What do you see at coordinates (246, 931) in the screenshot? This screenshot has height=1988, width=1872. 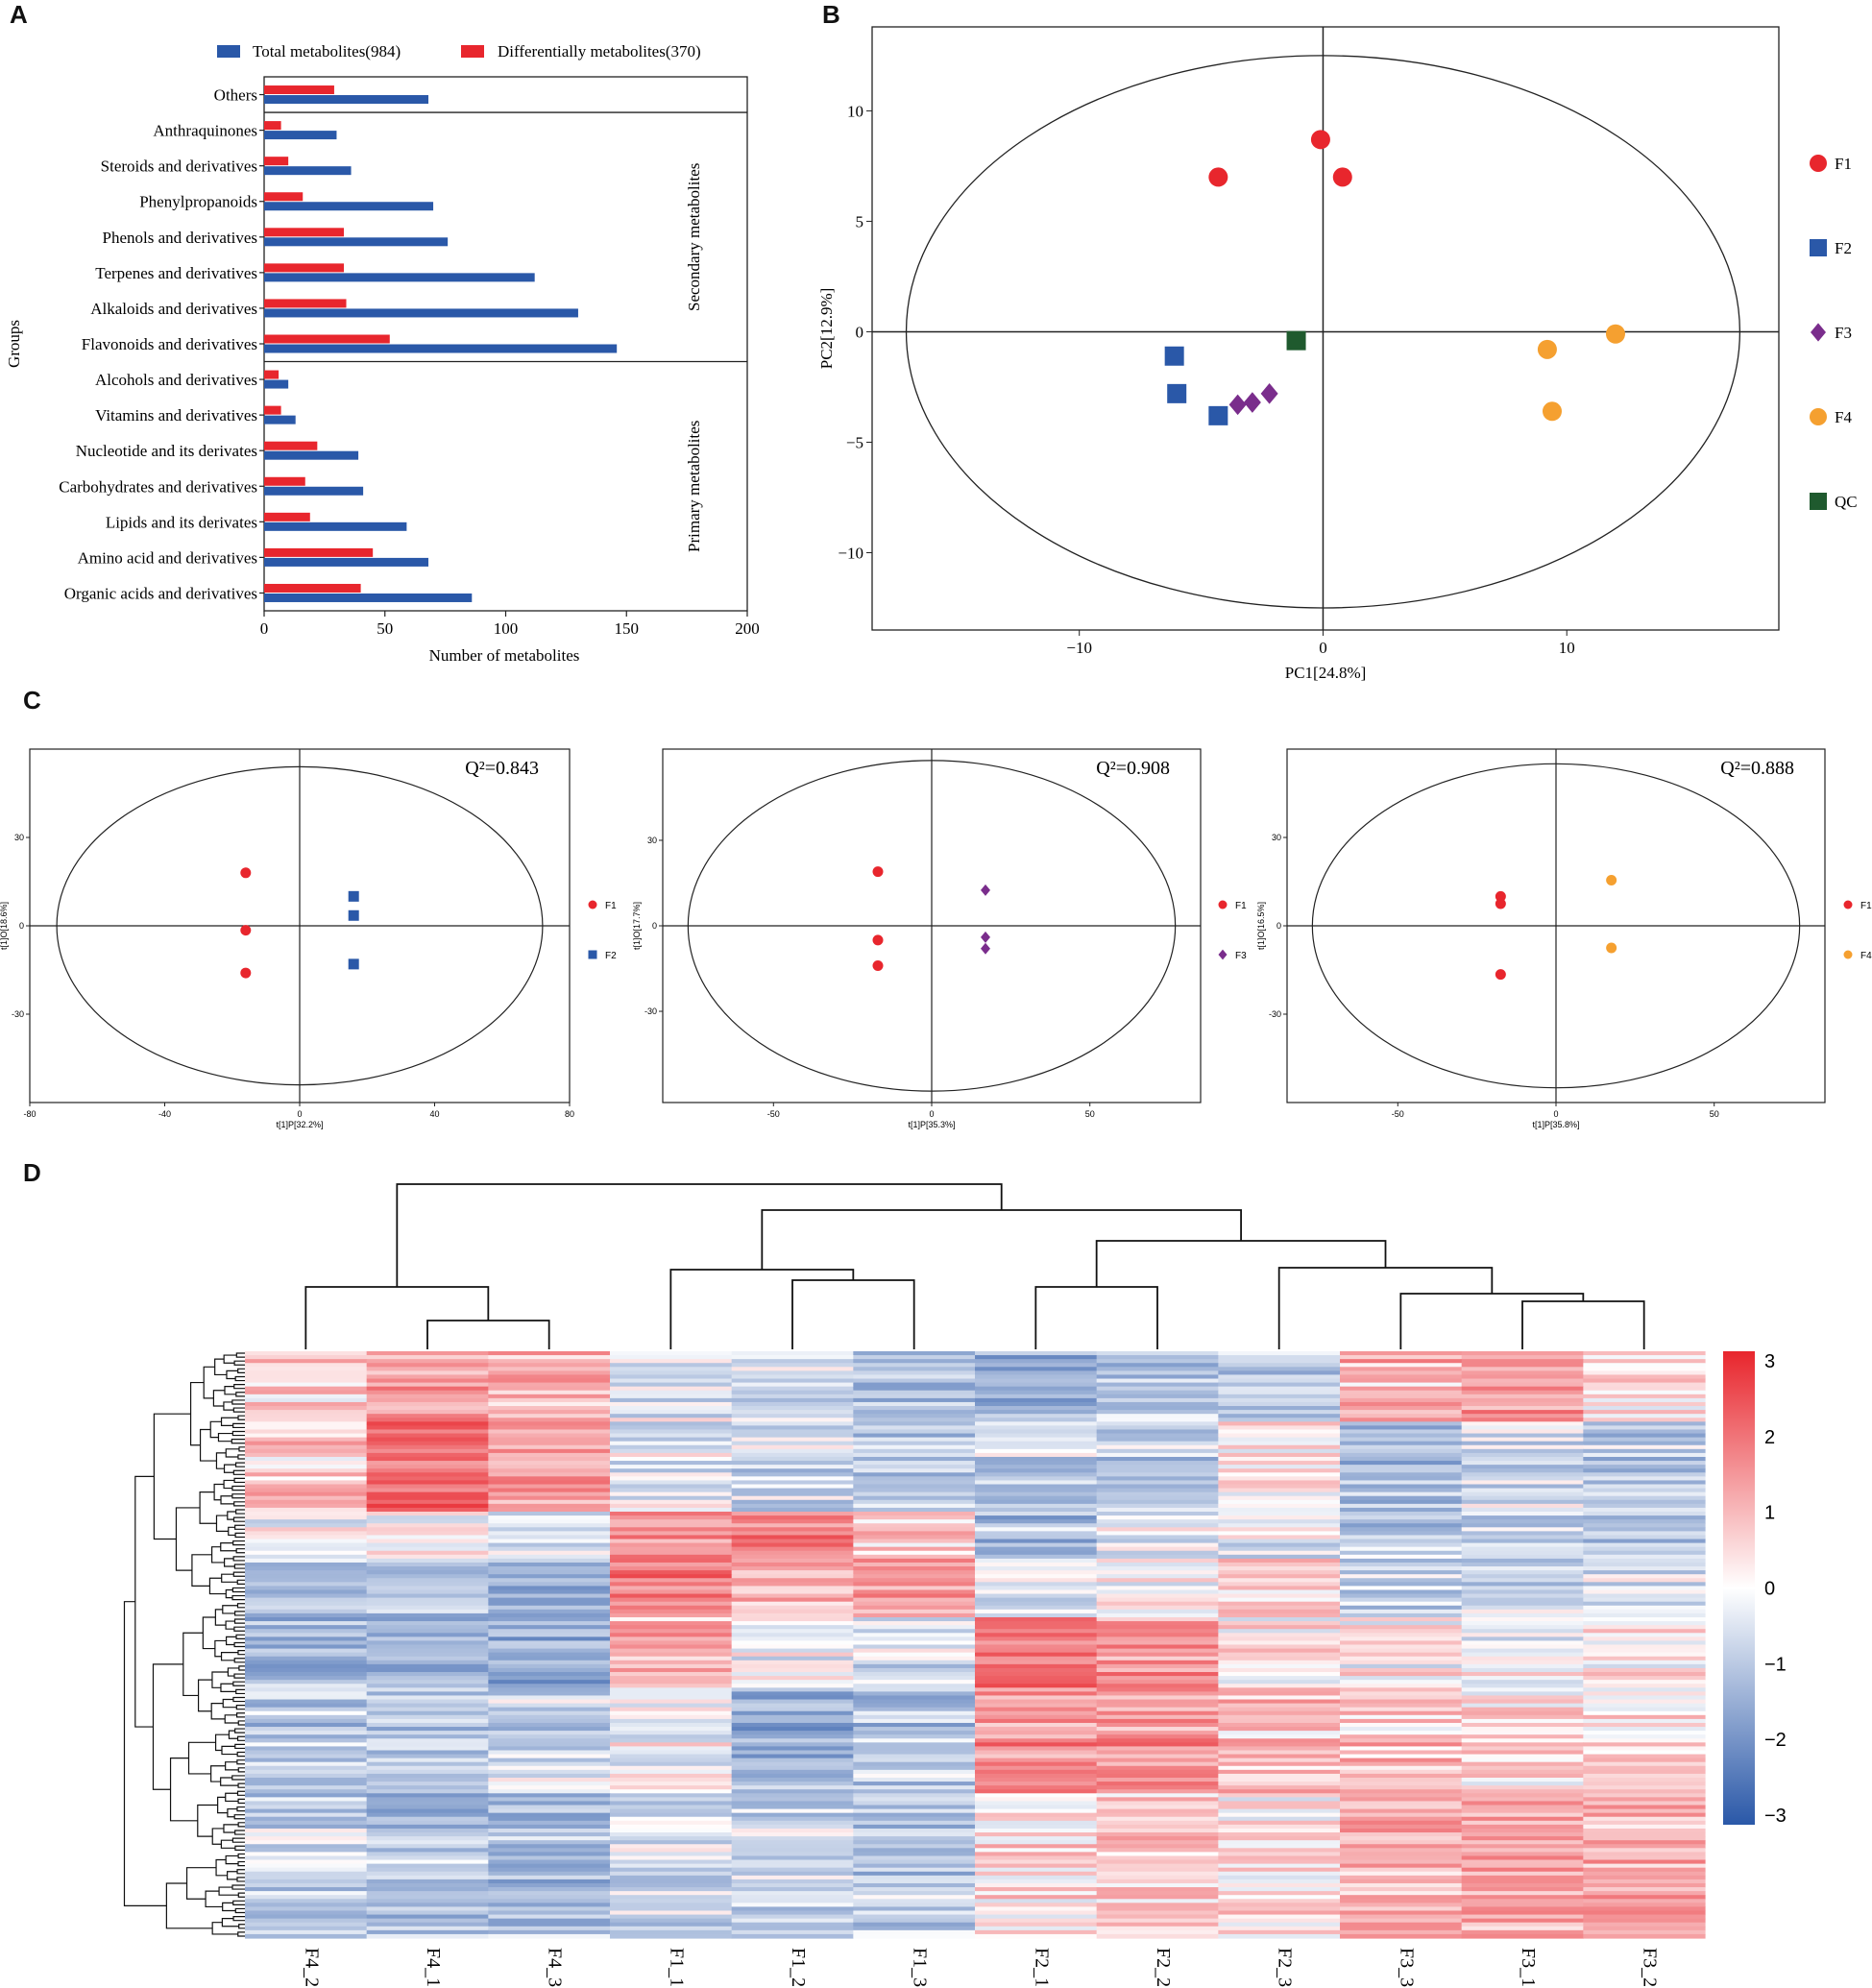 I see `point-f1` at bounding box center [246, 931].